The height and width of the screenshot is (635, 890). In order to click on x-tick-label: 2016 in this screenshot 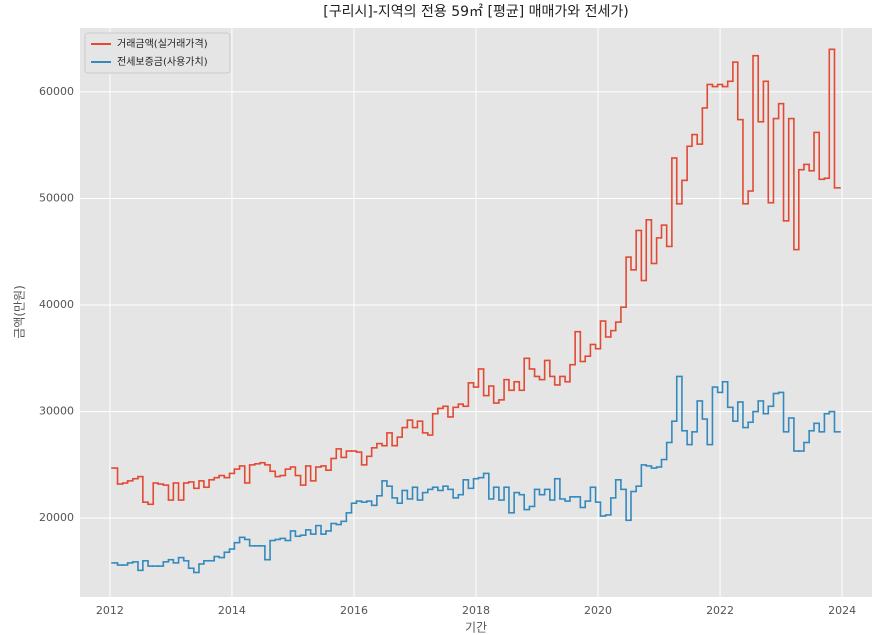, I will do `click(354, 610)`.